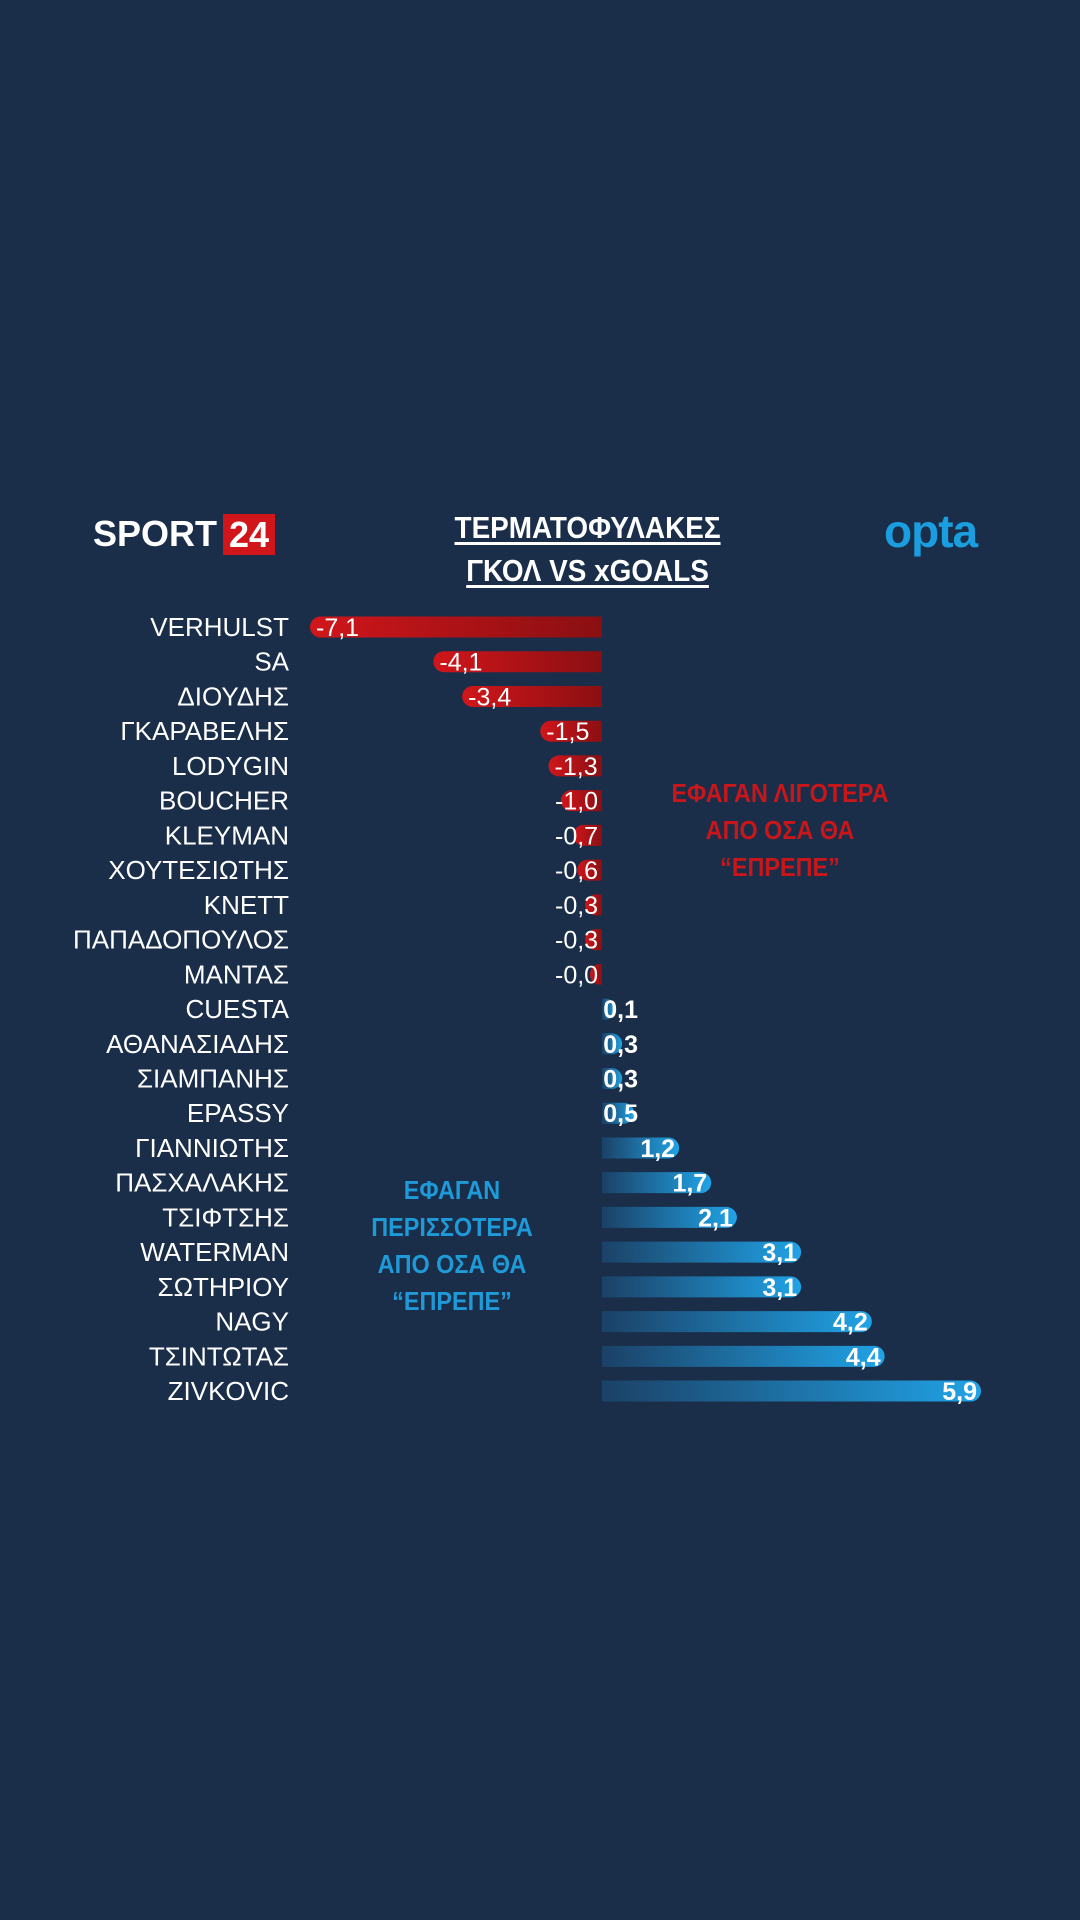 The height and width of the screenshot is (1920, 1080). What do you see at coordinates (452, 1282) in the screenshot?
I see `note-conceded-more-line2: ΑΠΟ ΟΣΑ ΘΑ “ΕΠΡΕΠΕ”` at bounding box center [452, 1282].